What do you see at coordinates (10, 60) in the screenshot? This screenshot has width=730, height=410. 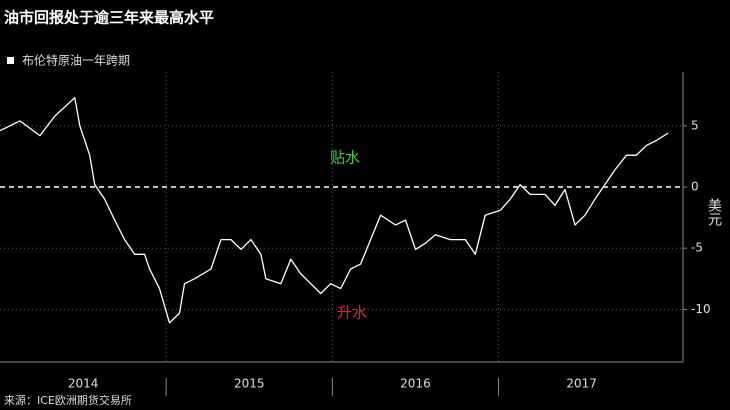 I see `legend-swatch` at bounding box center [10, 60].